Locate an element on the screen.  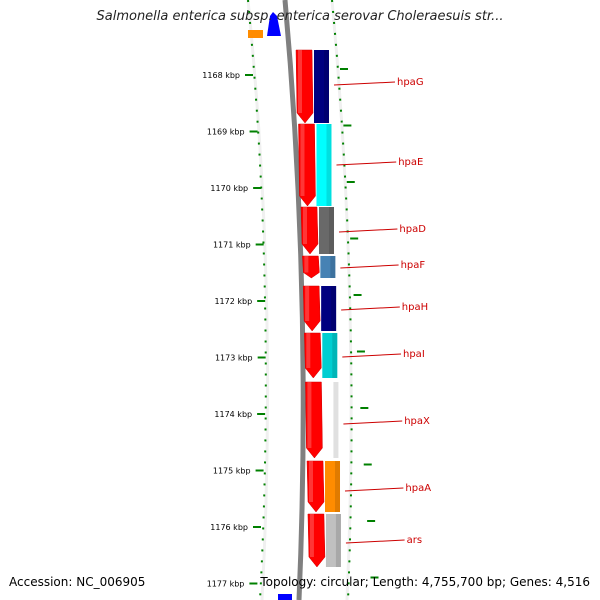
ruler-tick-label: 1175 kbp is located at coordinates (232, 471).